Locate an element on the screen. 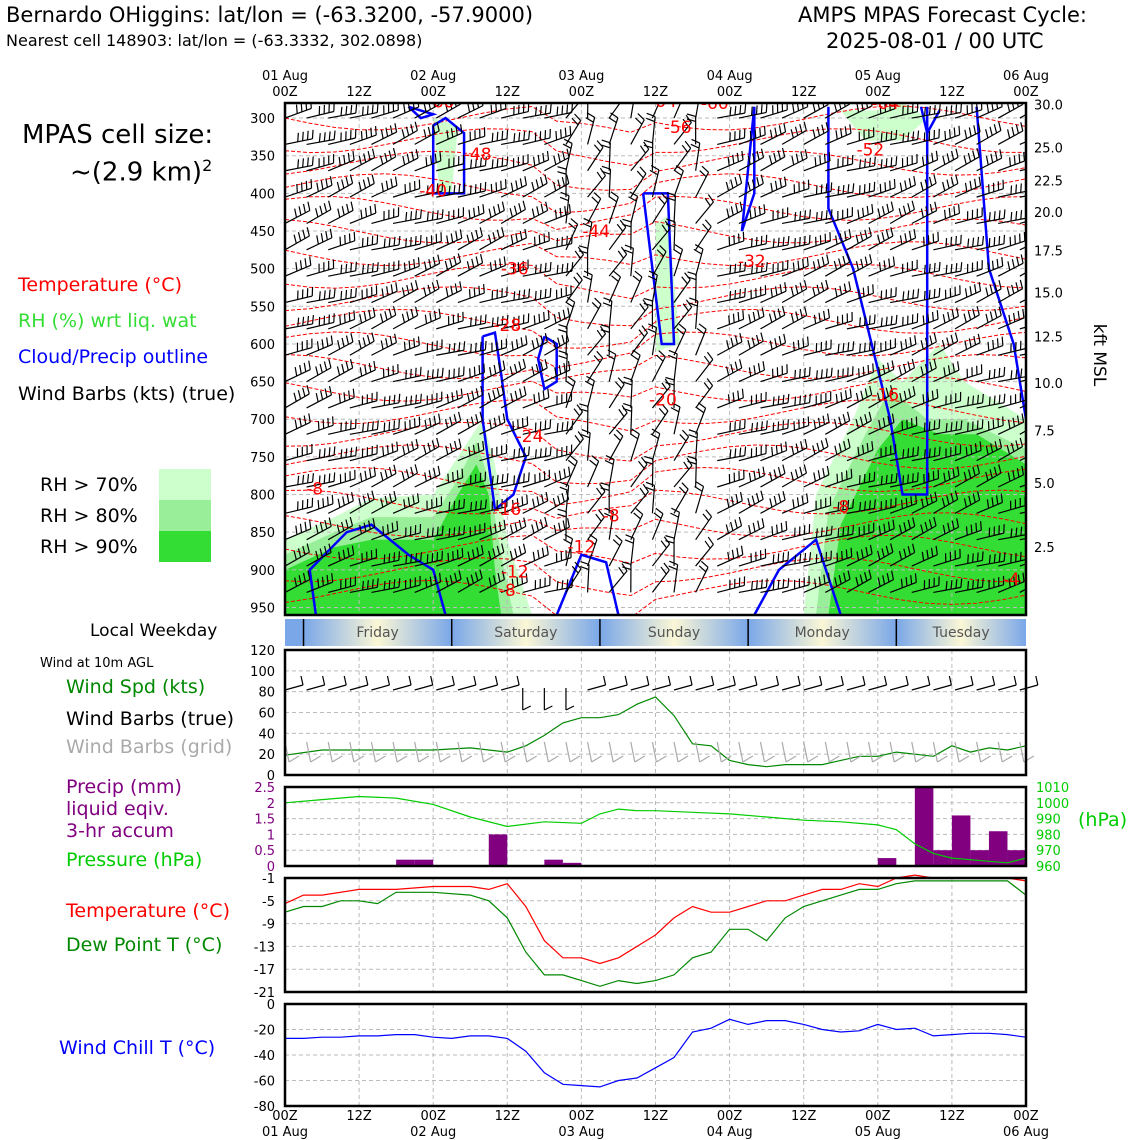 This screenshot has width=1140, height=1140. weekday-friday: Friday is located at coordinates (377, 633).